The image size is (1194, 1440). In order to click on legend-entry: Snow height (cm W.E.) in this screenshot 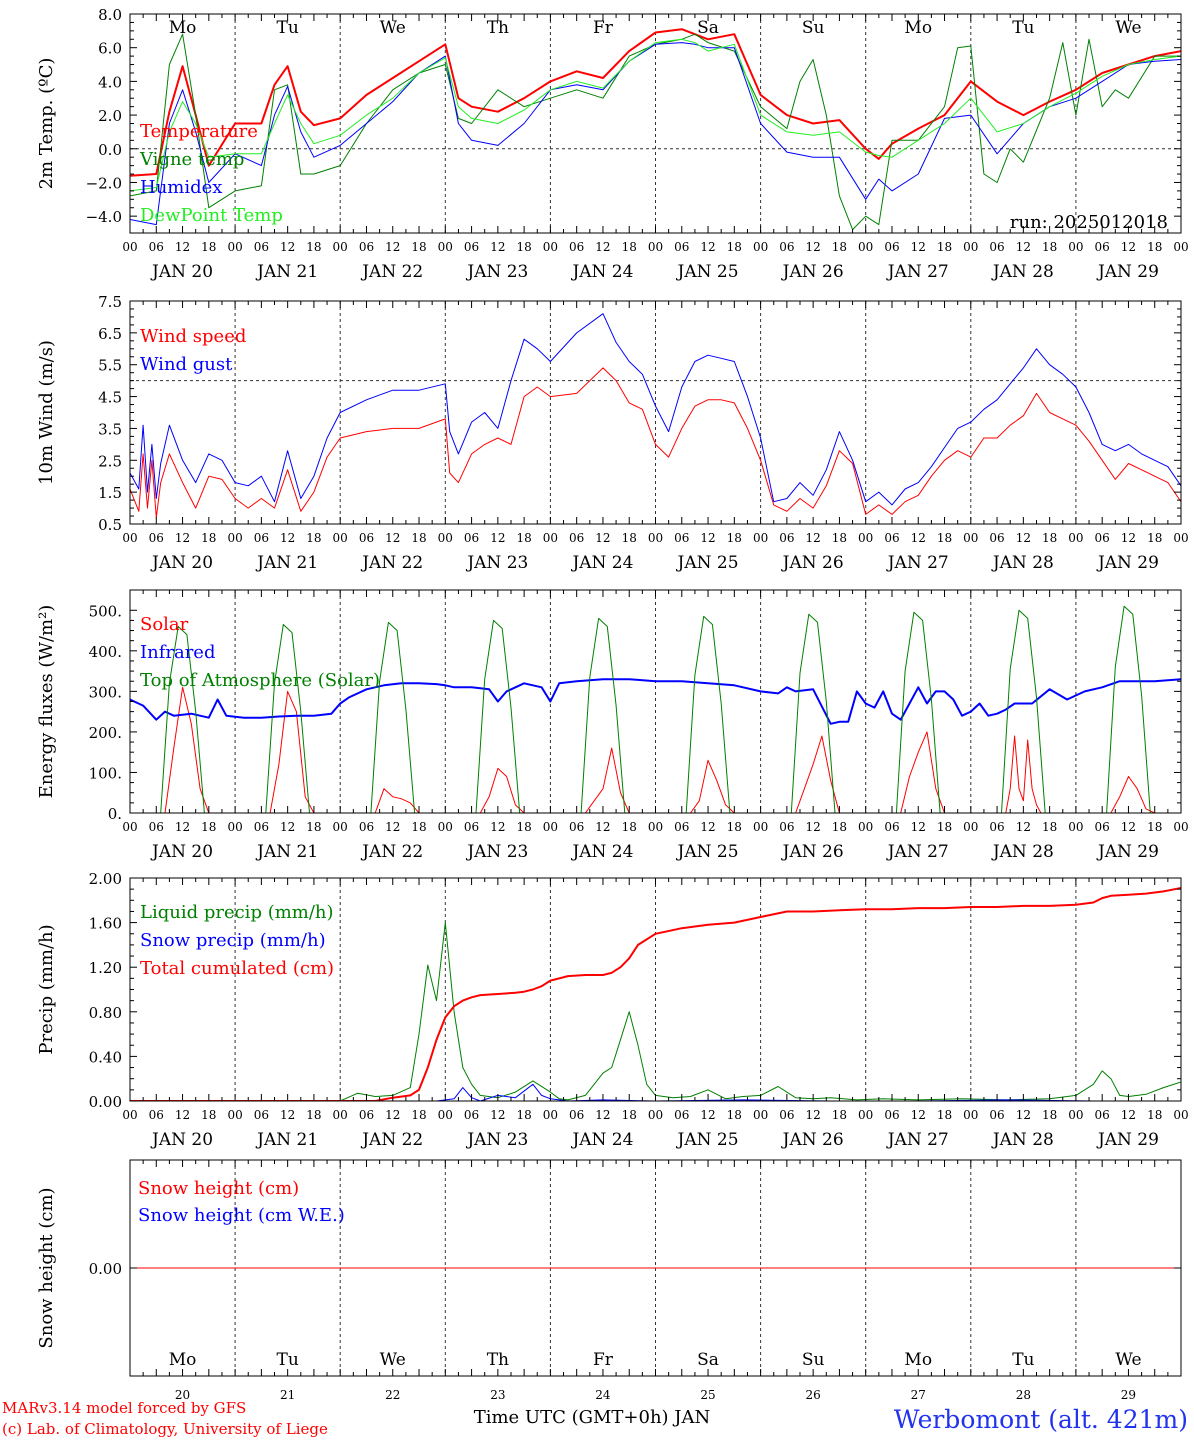, I will do `click(241, 1215)`.